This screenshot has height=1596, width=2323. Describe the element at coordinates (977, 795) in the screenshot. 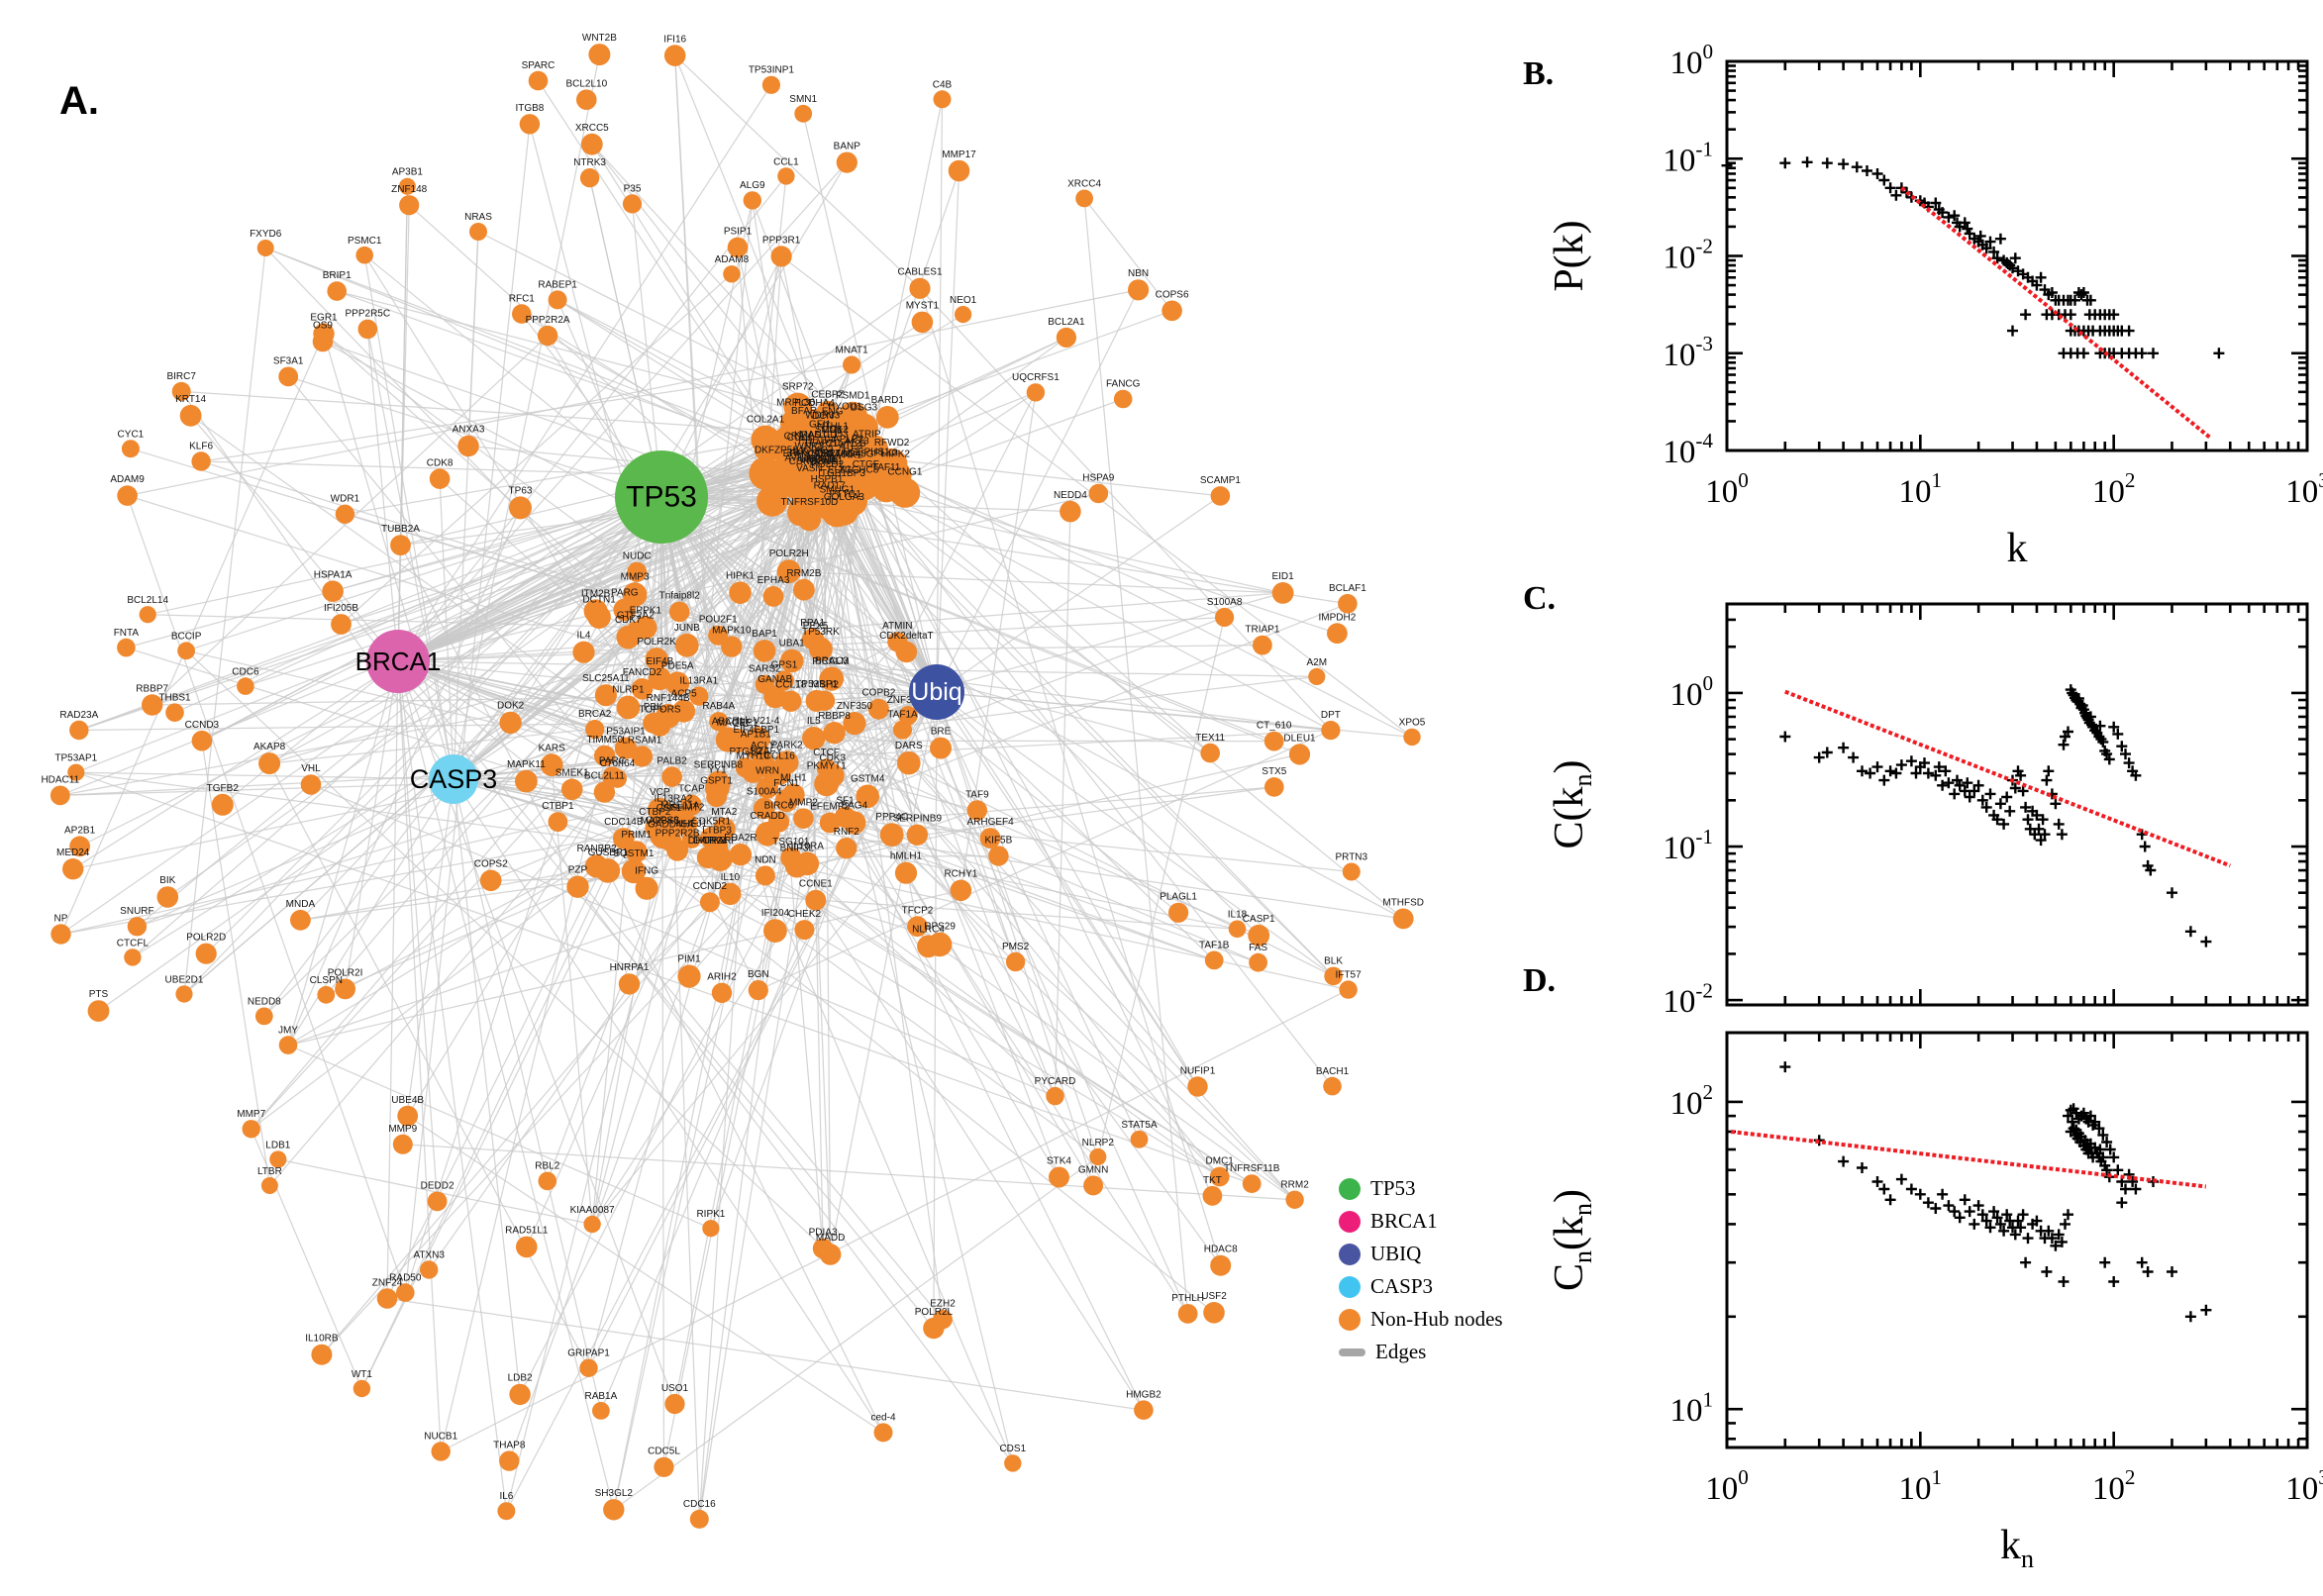

I see `network-node-label: TAF9` at that location.